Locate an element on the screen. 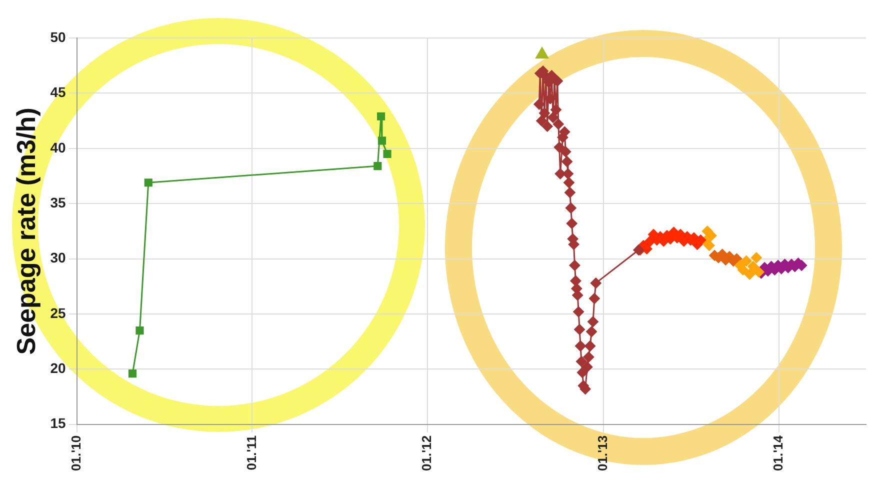 This screenshot has width=878, height=478. x-tick-label: 01.'10 is located at coordinates (76, 453).